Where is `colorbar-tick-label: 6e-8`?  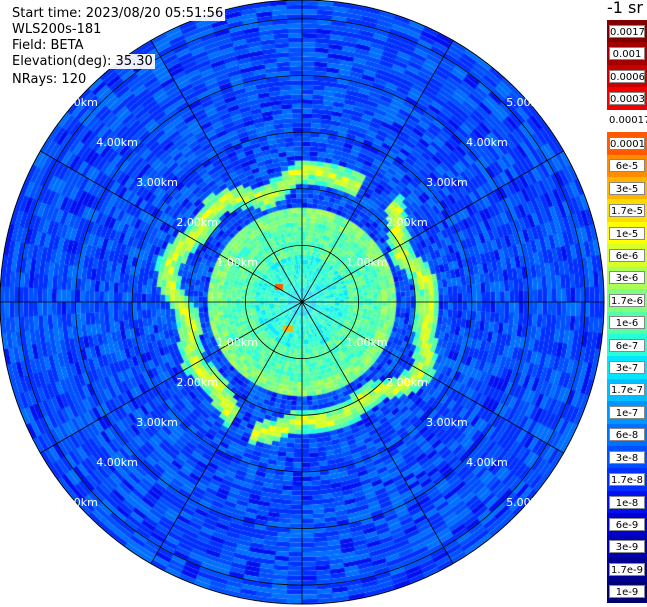
colorbar-tick-label: 6e-8 is located at coordinates (627, 435).